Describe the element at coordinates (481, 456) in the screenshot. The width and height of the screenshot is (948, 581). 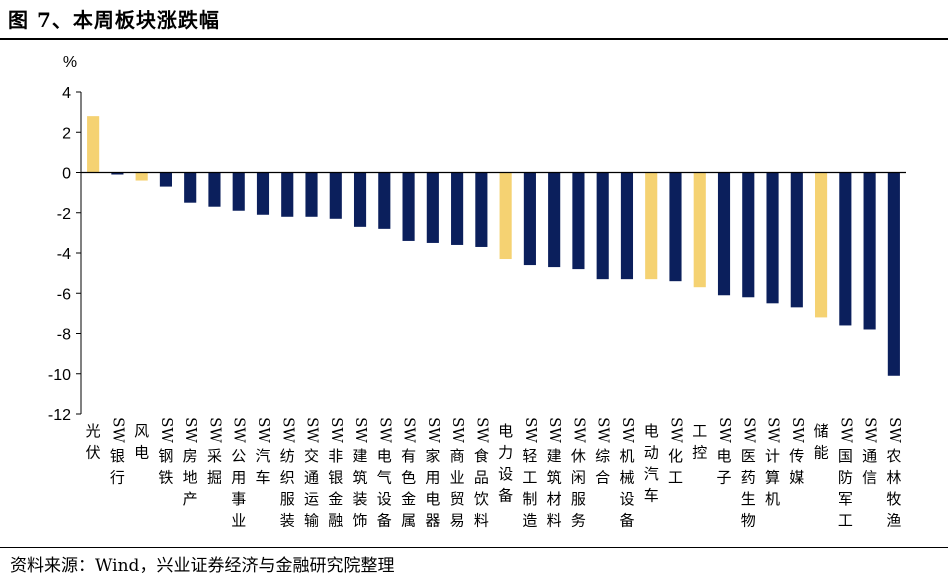
I see `svg-text: 食` at that location.